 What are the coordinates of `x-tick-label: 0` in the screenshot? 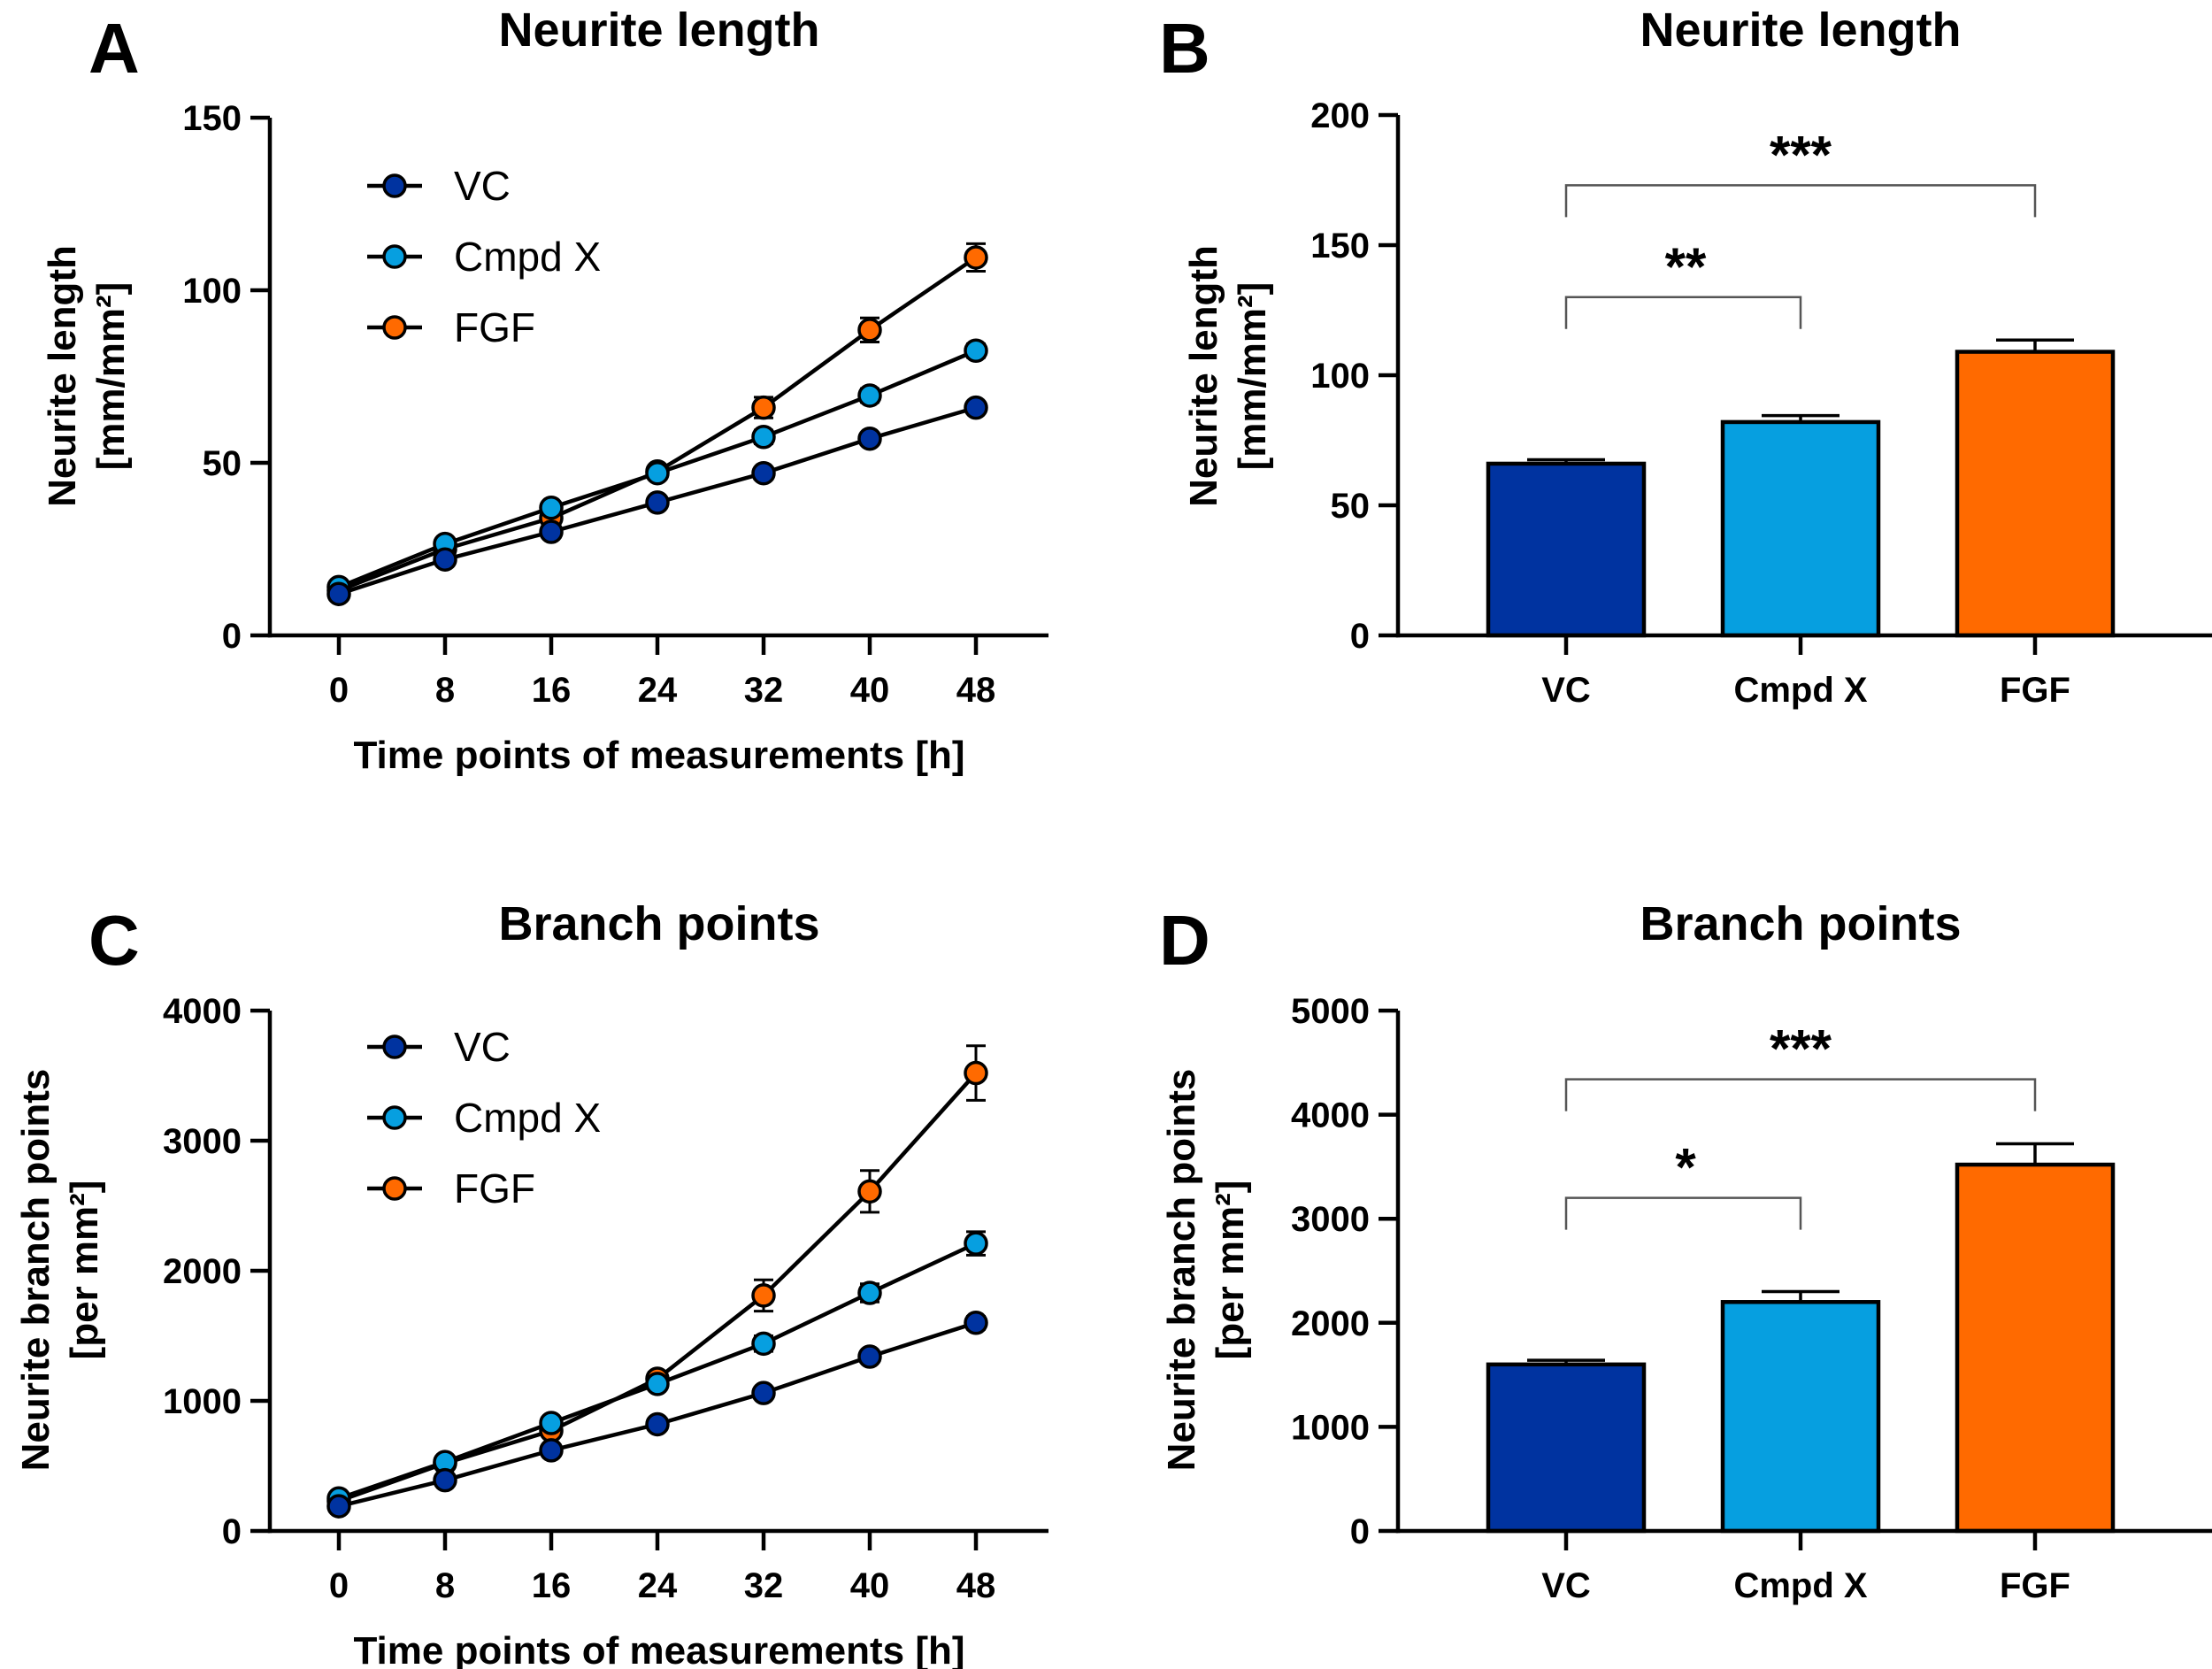 It's located at (339, 690).